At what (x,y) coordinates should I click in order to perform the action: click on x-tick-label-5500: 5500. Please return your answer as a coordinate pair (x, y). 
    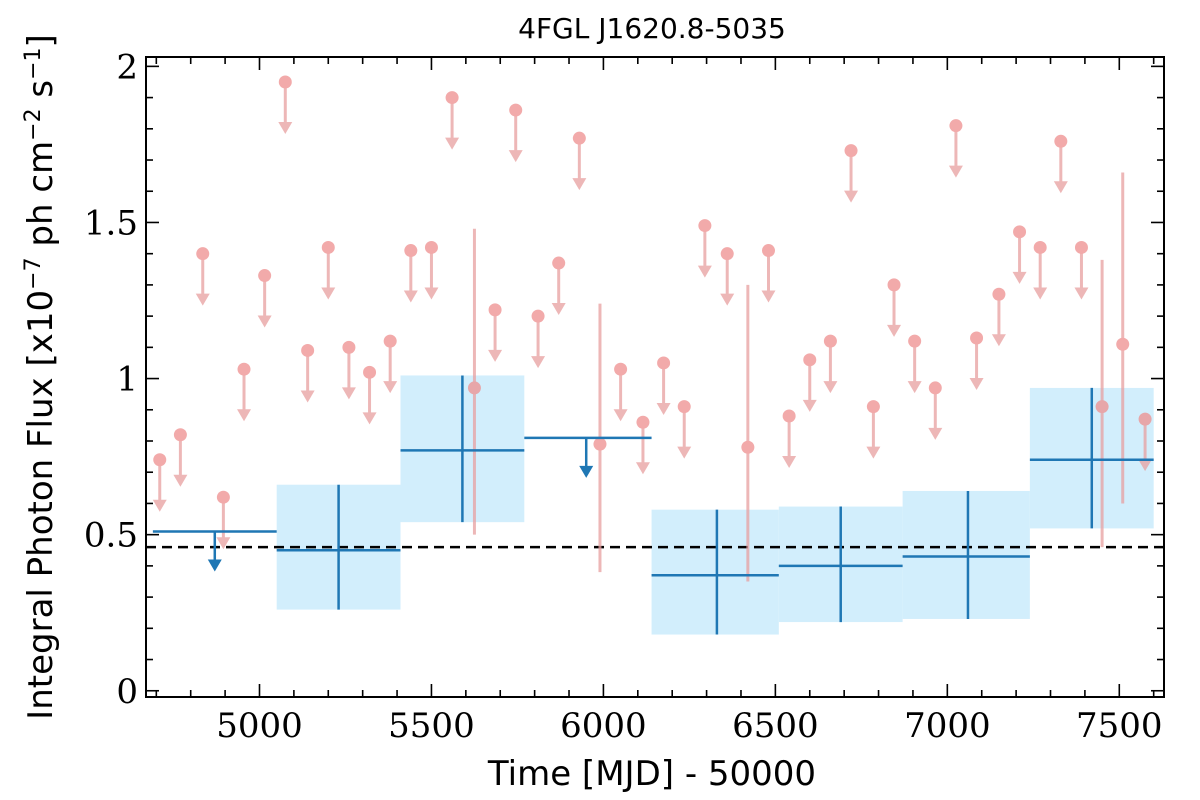
    Looking at the image, I should click on (431, 726).